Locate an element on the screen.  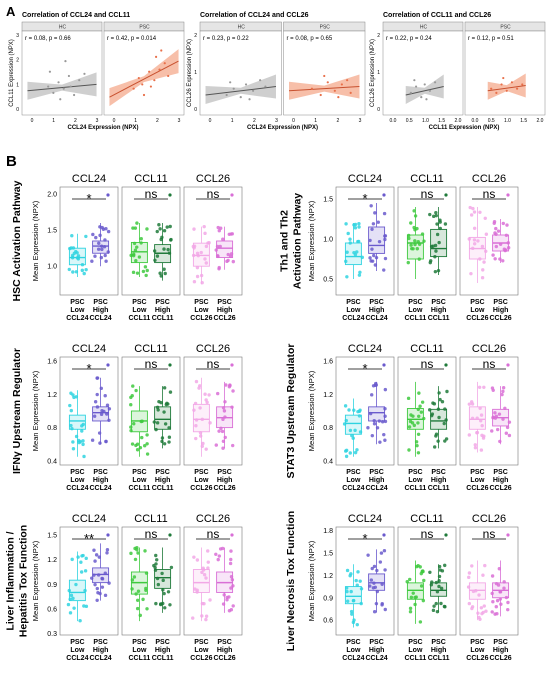
x-category-label: CCL26 is located at coordinates (225, 658).